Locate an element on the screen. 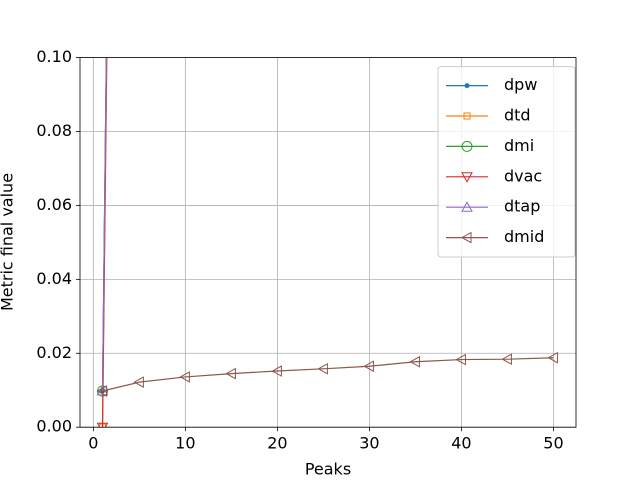 The image size is (640, 480). x-tick-label: 30 is located at coordinates (369, 443).